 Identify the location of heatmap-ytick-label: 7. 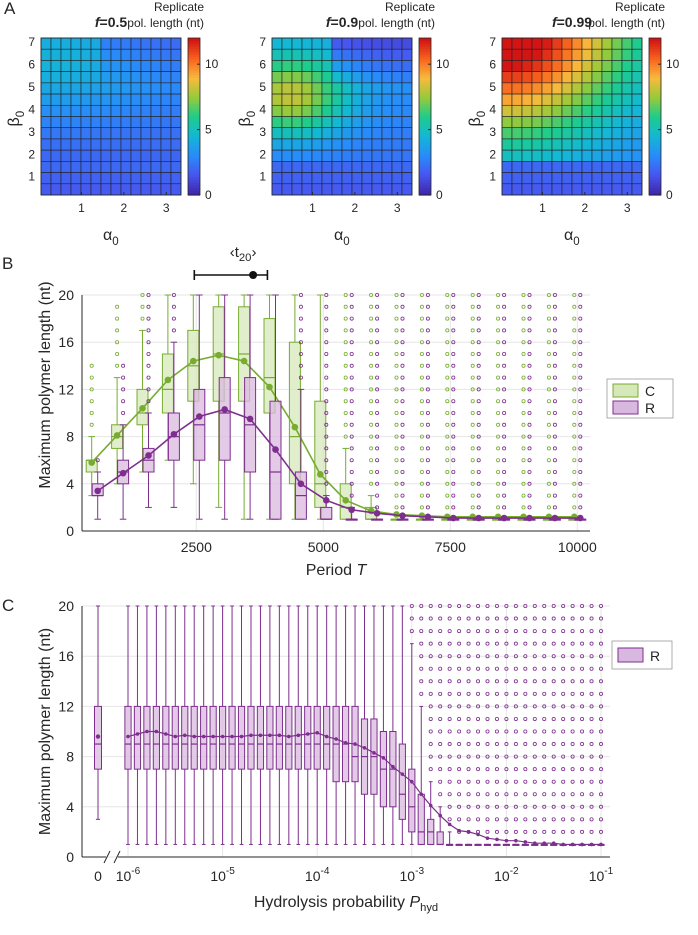
(262, 42).